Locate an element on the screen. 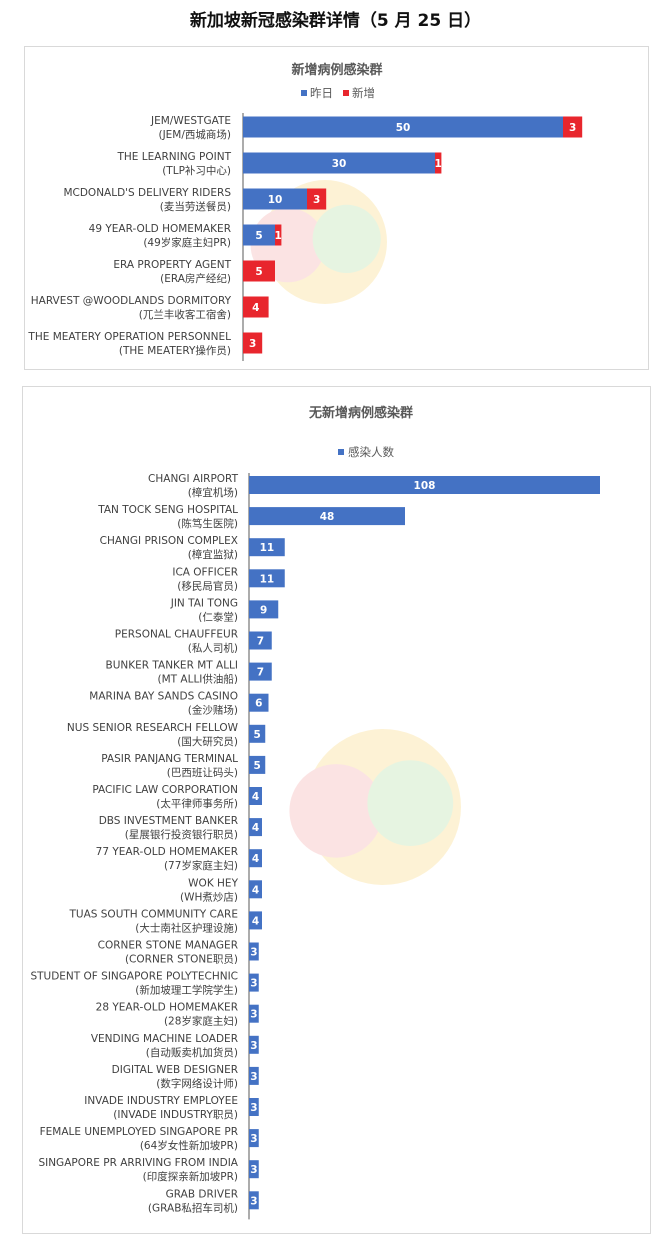 This screenshot has width=671, height=1247. category-label-en: CHANGI AIRPORT is located at coordinates (193, 479).